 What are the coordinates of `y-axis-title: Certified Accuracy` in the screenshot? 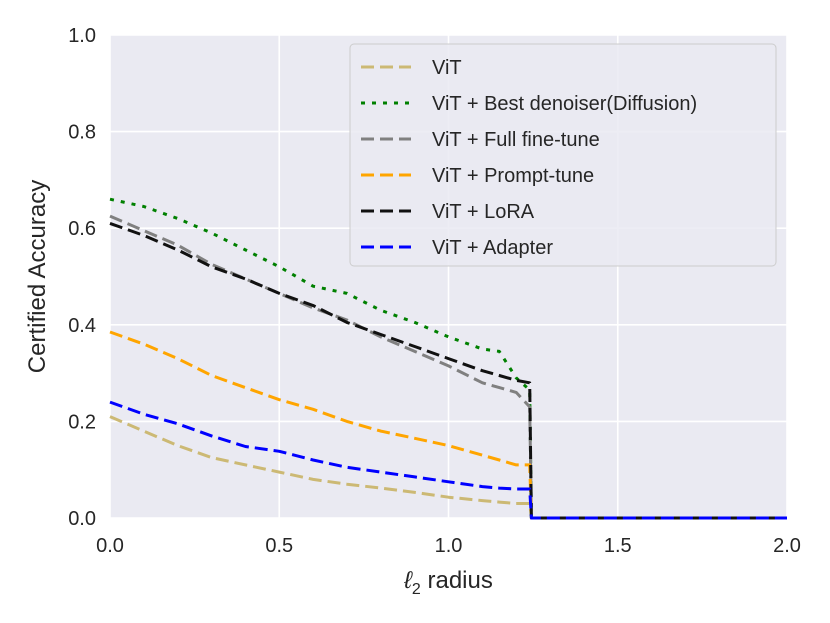 It's located at (37, 276).